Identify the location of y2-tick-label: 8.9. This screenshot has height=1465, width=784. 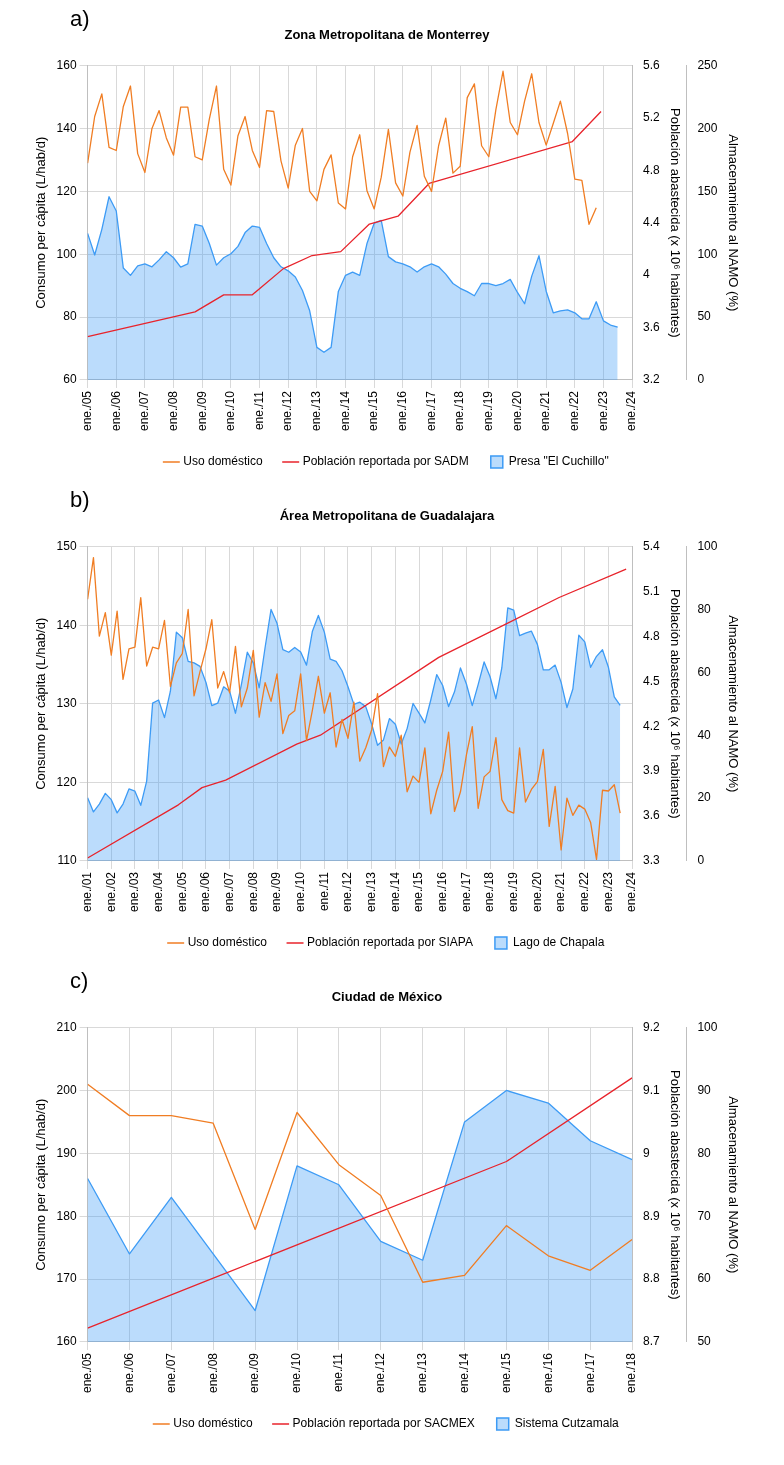
(652, 1215).